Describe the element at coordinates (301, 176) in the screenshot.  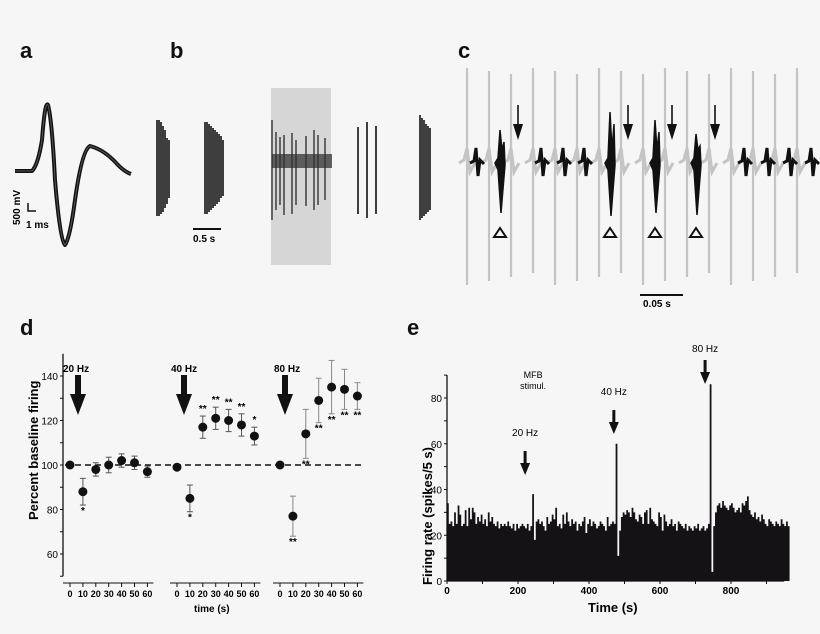
I see `stimulation-shade` at that location.